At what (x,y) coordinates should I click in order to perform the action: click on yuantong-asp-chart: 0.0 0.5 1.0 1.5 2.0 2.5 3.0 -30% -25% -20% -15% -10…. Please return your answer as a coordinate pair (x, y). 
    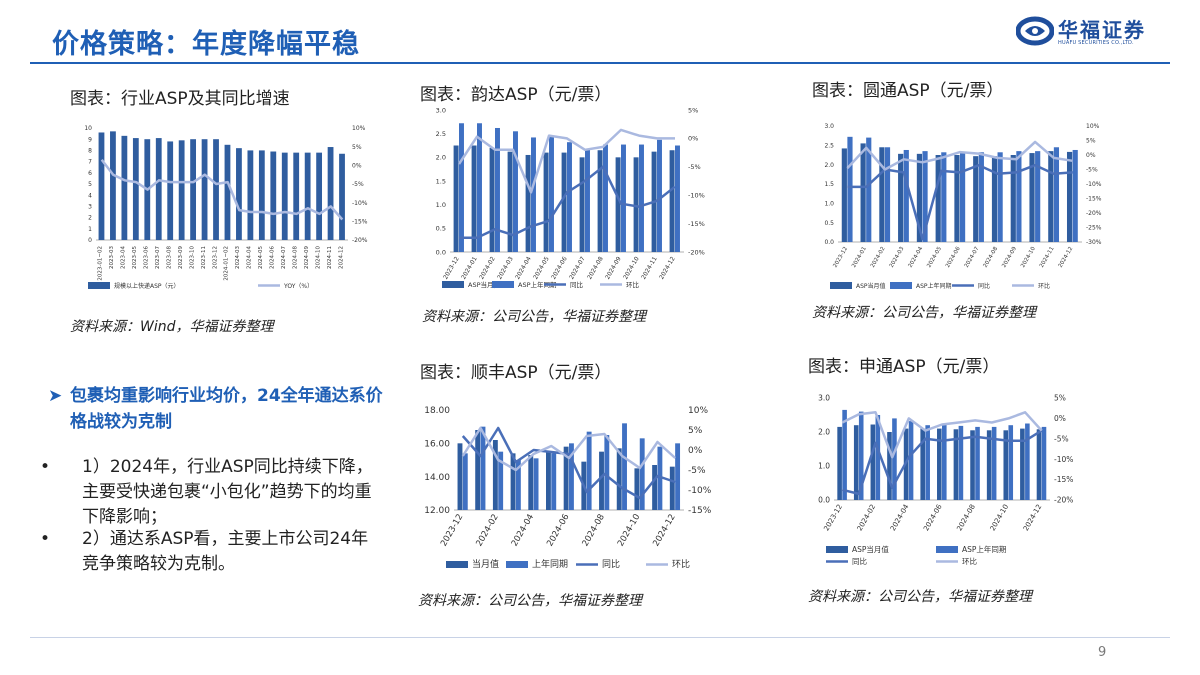
    Looking at the image, I should click on (963, 206).